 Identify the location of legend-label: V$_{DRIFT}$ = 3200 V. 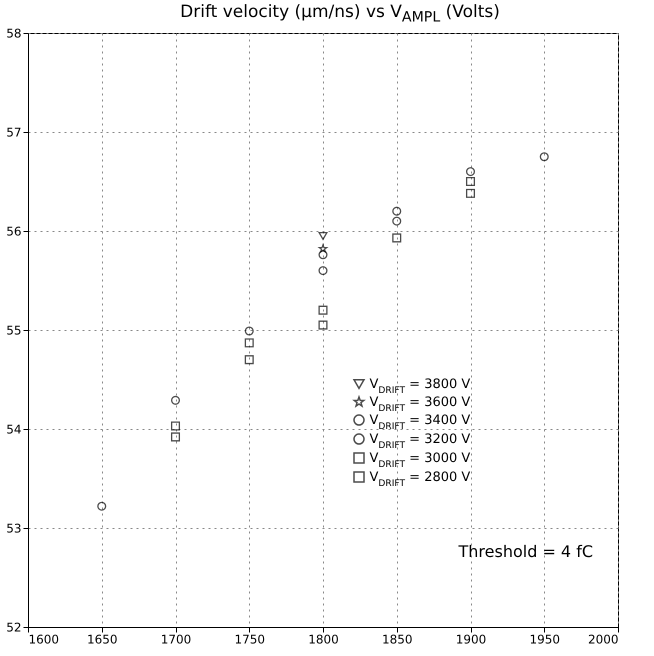
(420, 442).